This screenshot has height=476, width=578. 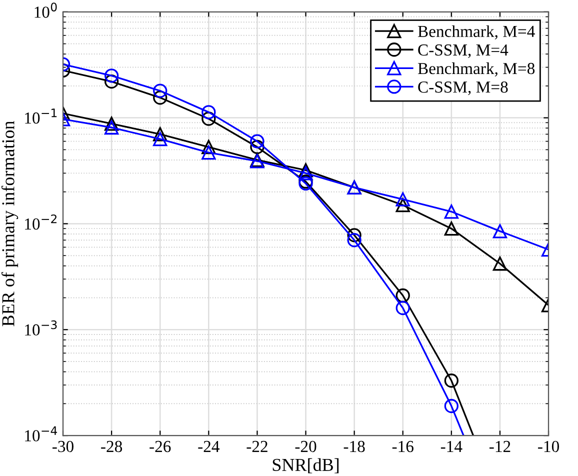 What do you see at coordinates (41, 434) in the screenshot?
I see `y-tick-label: 10$^{−4}$` at bounding box center [41, 434].